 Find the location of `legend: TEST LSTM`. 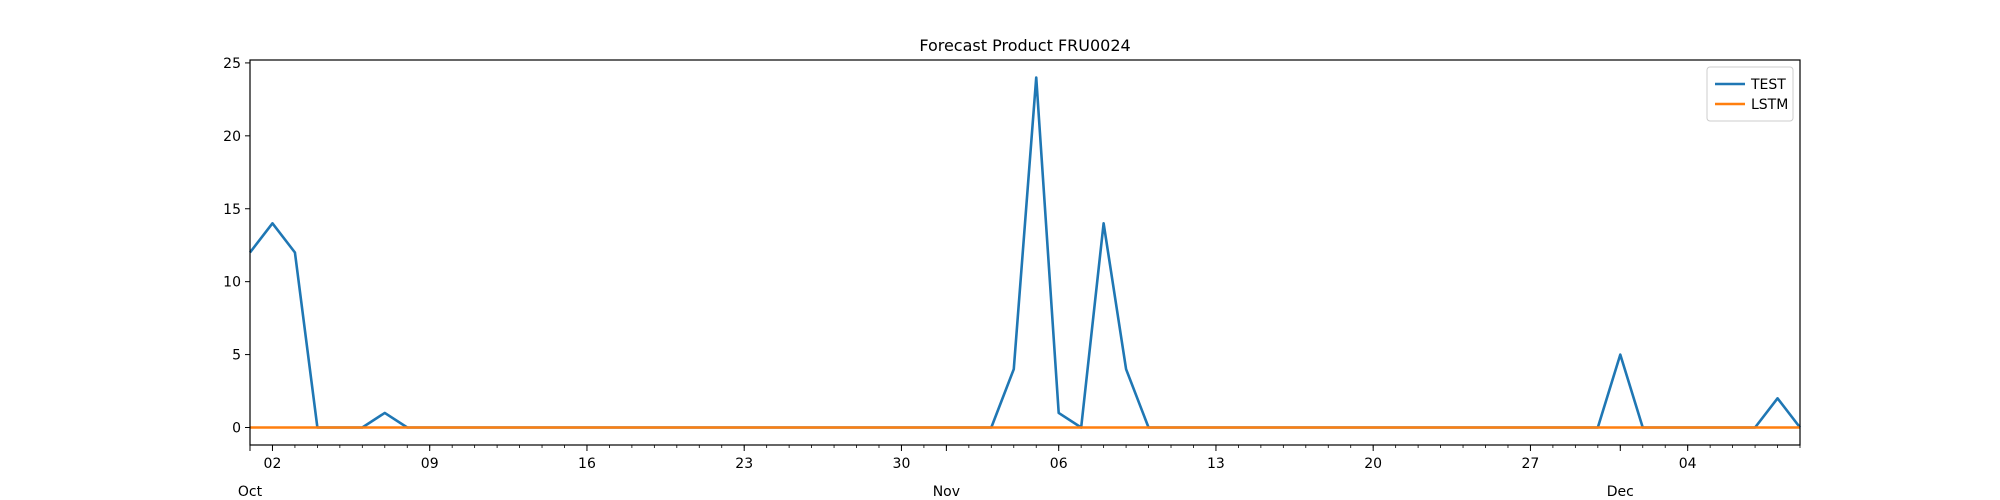

legend: TEST LSTM is located at coordinates (1750, 94).